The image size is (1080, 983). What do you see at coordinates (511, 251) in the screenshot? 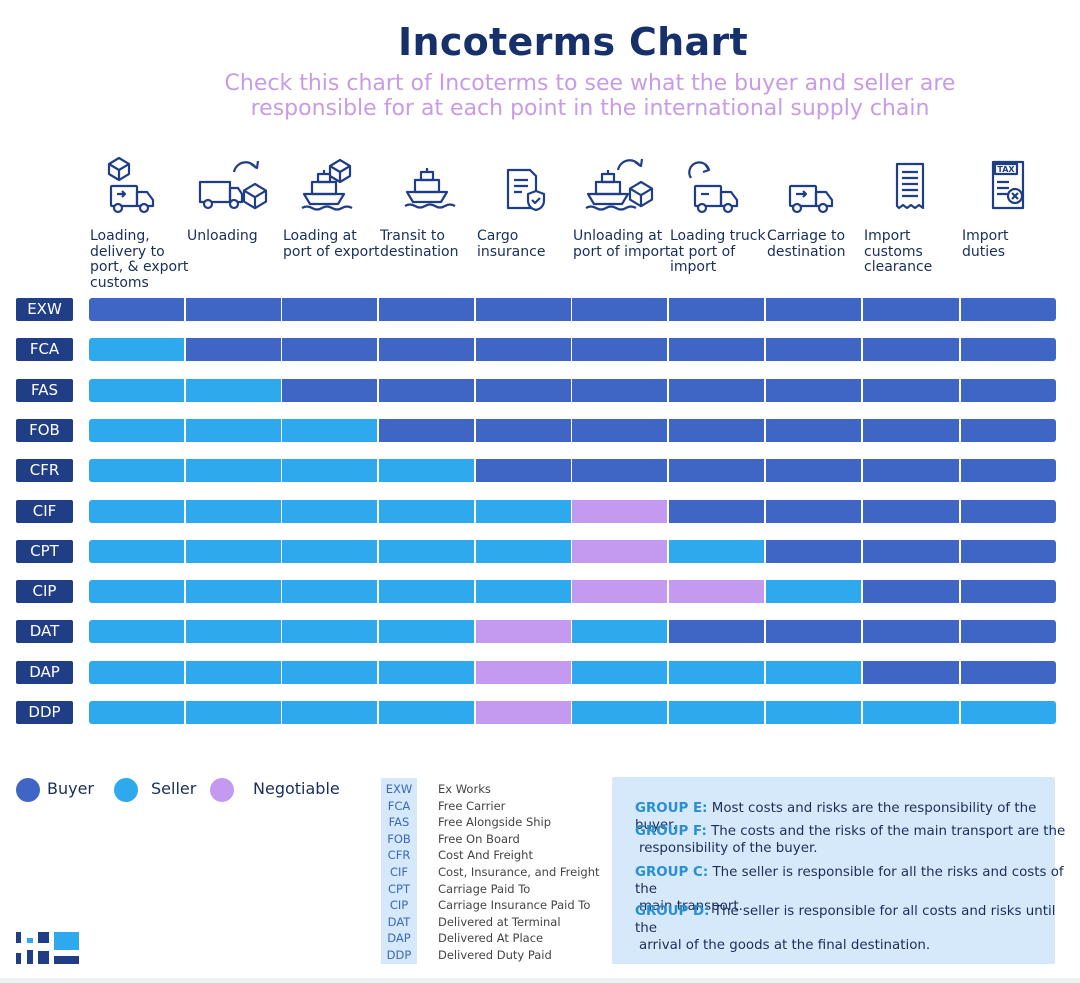
I see `column-header-line: insurance` at bounding box center [511, 251].